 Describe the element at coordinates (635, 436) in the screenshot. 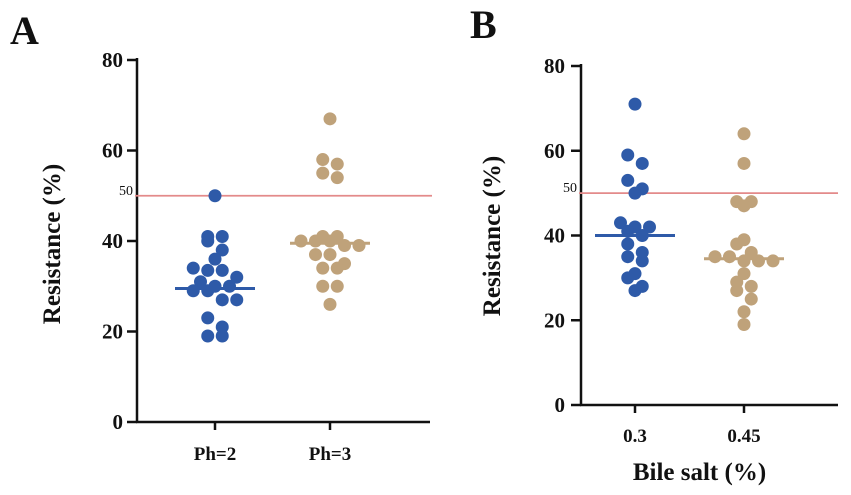

I see `x-category-label: 0.3` at that location.